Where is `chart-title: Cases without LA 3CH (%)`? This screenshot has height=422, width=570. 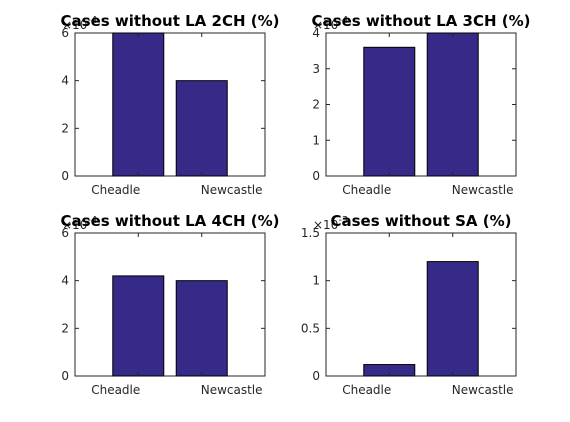 chart-title: Cases without LA 3CH (%) is located at coordinates (421, 21).